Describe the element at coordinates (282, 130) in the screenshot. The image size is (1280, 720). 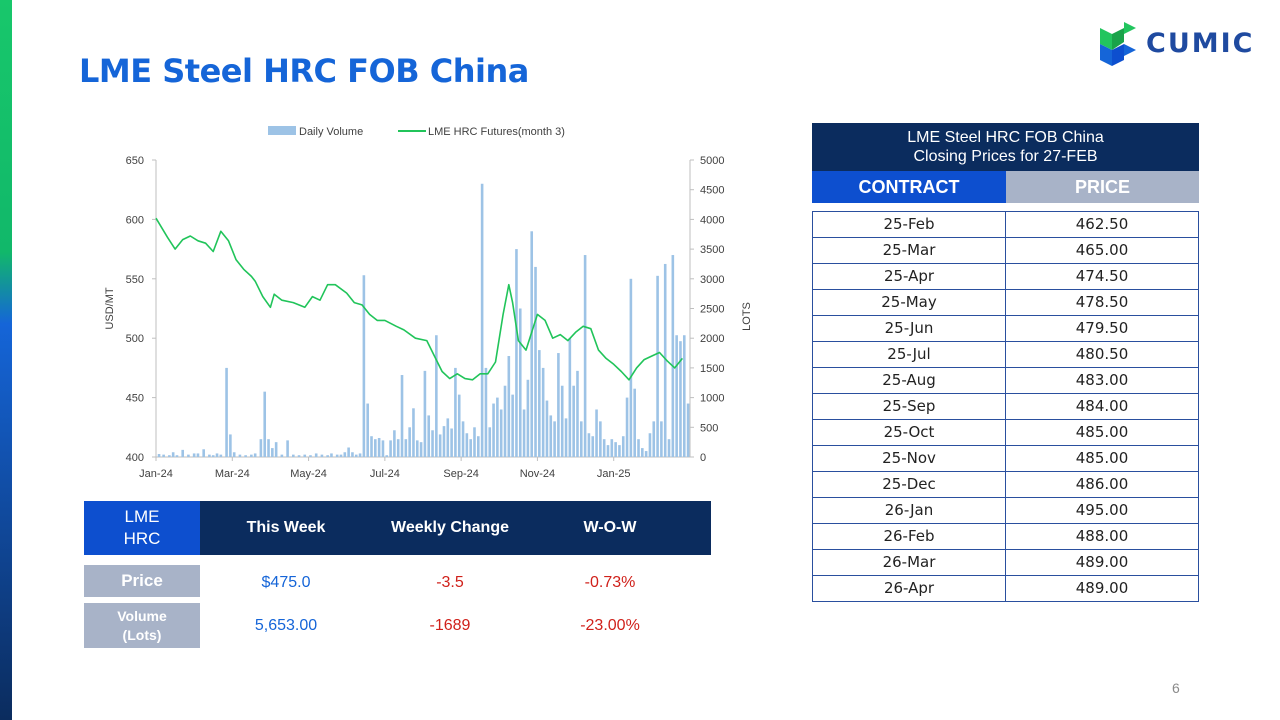
I see `legend-volume-swatch` at that location.